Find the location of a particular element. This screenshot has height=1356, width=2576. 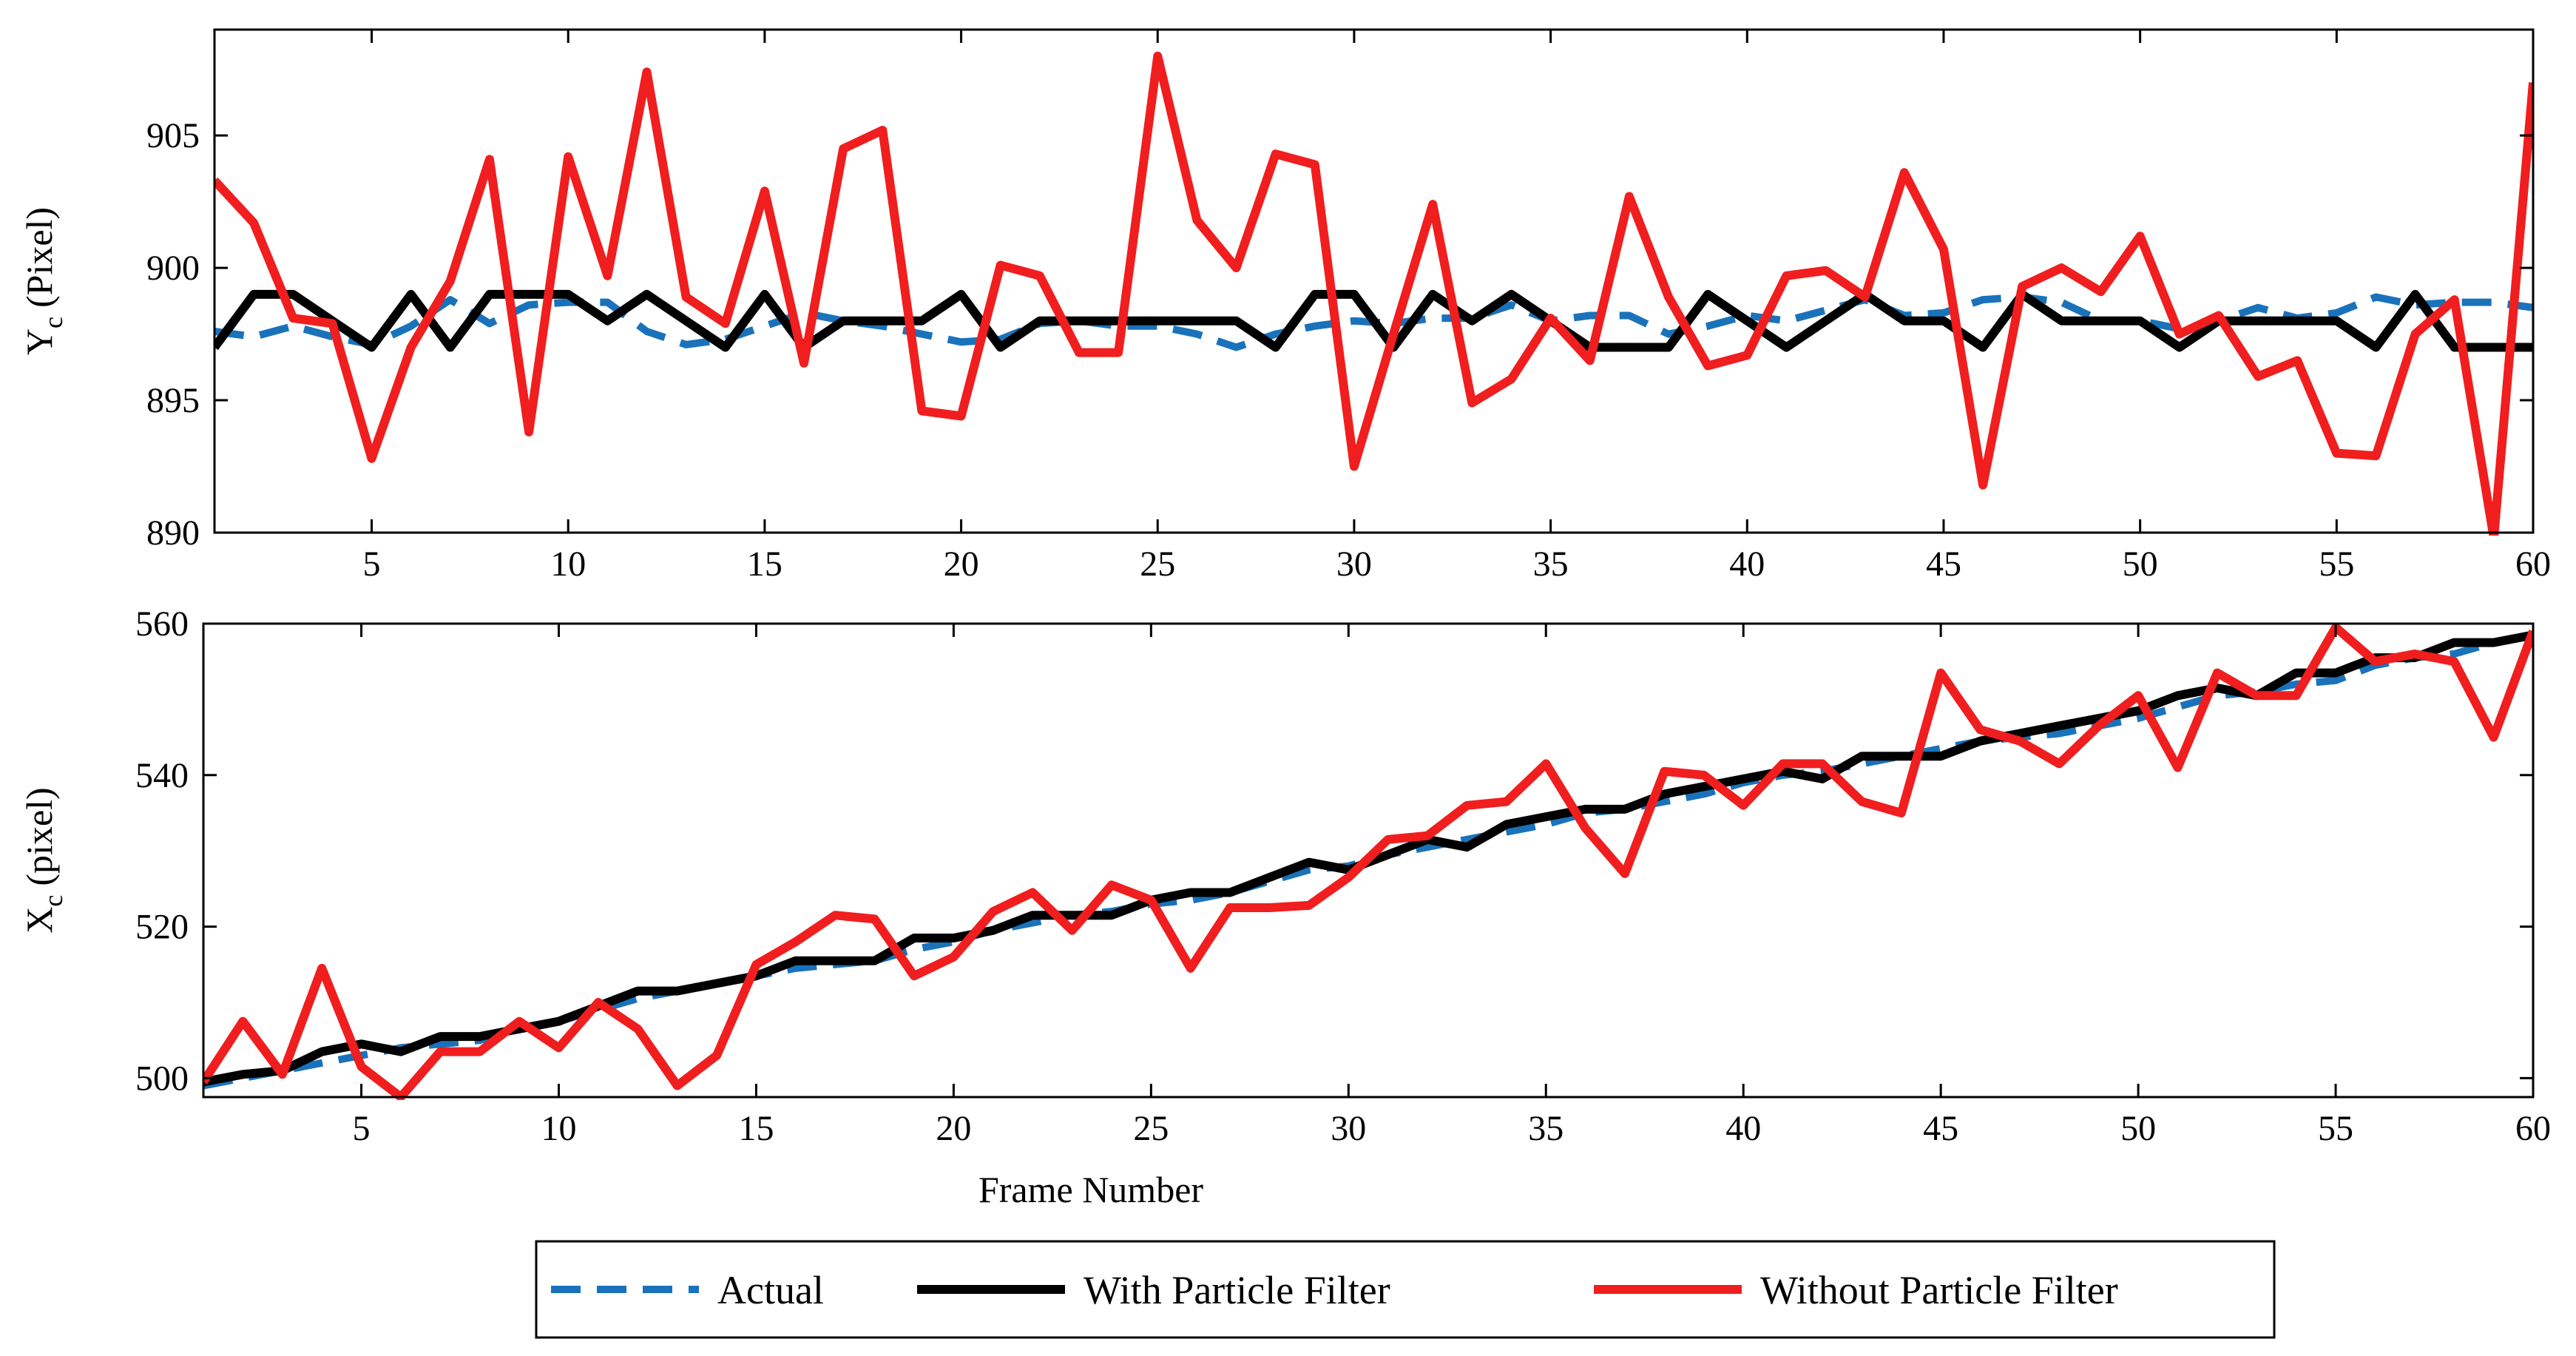

yc-x-tick-label: 10 is located at coordinates (568, 564).